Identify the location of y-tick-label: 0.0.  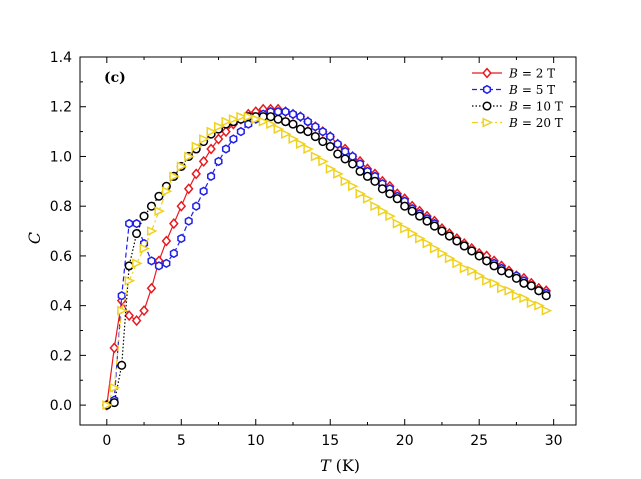
(61, 406).